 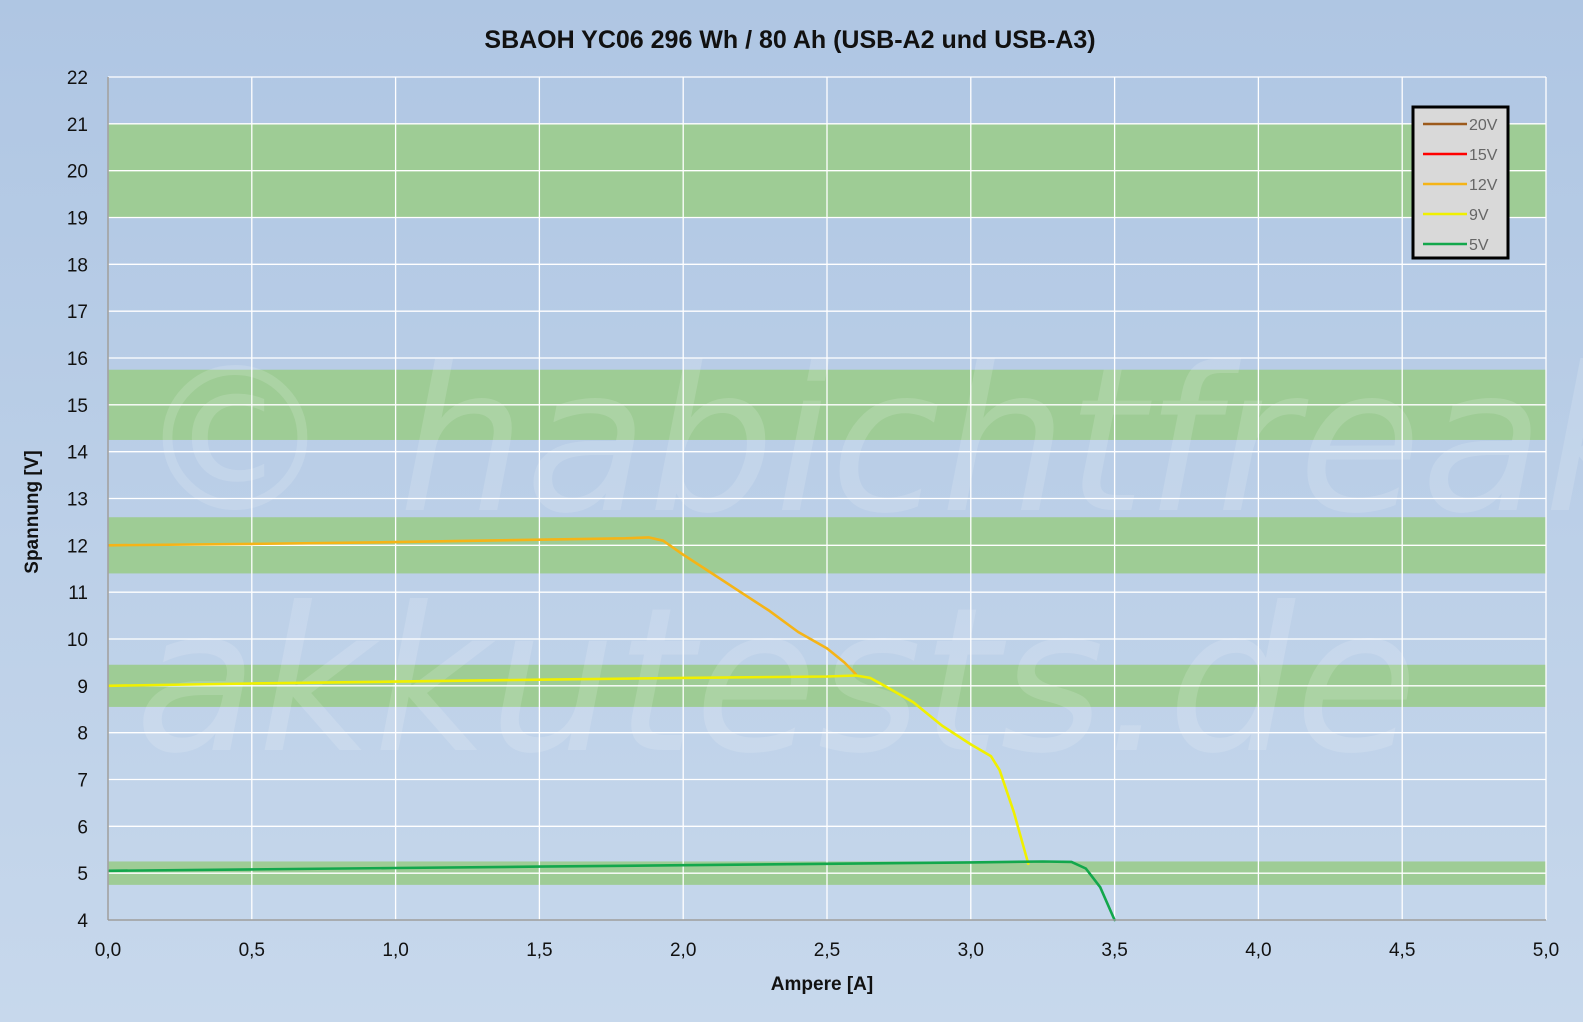 What do you see at coordinates (1258, 950) in the screenshot?
I see `x-tick-label: 4,0` at bounding box center [1258, 950].